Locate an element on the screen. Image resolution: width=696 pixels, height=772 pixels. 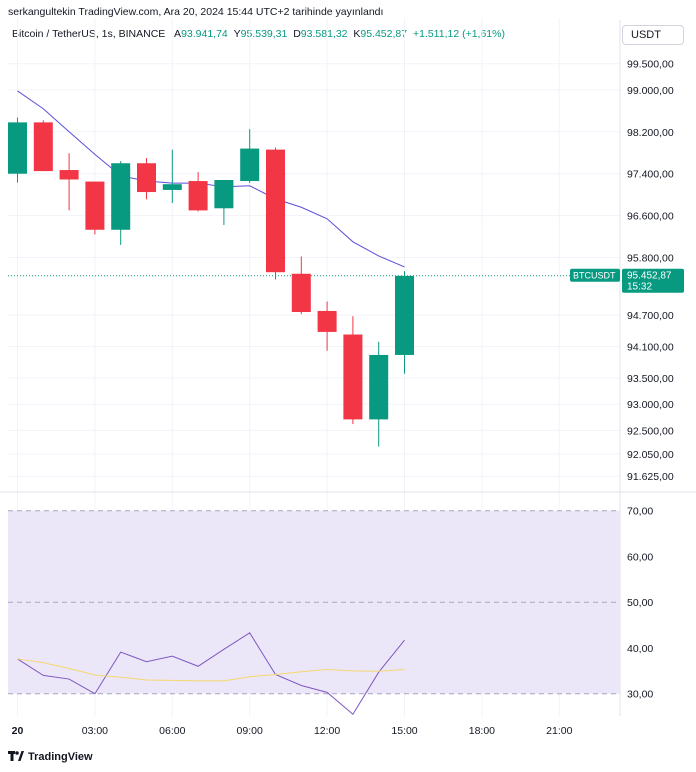
high-value: 95.539,31 is located at coordinates (264, 34).